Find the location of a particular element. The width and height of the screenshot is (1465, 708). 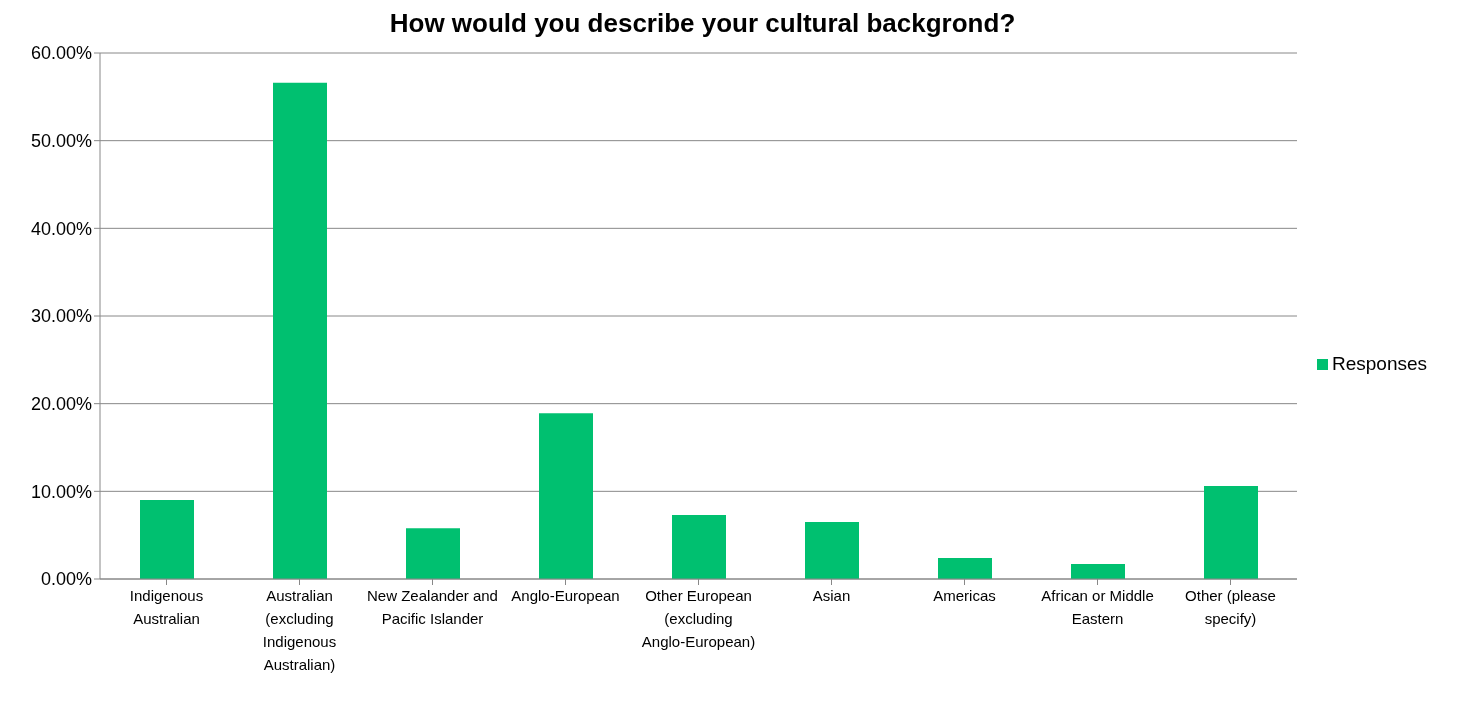

x-tick-label: Australian (excluding Indigenous Australian) is located at coordinates (299, 630).